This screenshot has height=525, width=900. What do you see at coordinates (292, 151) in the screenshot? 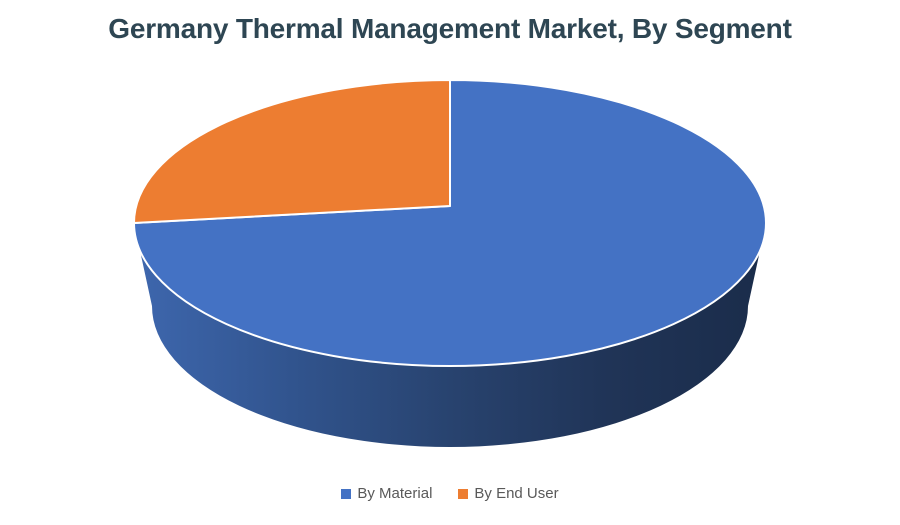
I see `pie-slice-by-end-user` at bounding box center [292, 151].